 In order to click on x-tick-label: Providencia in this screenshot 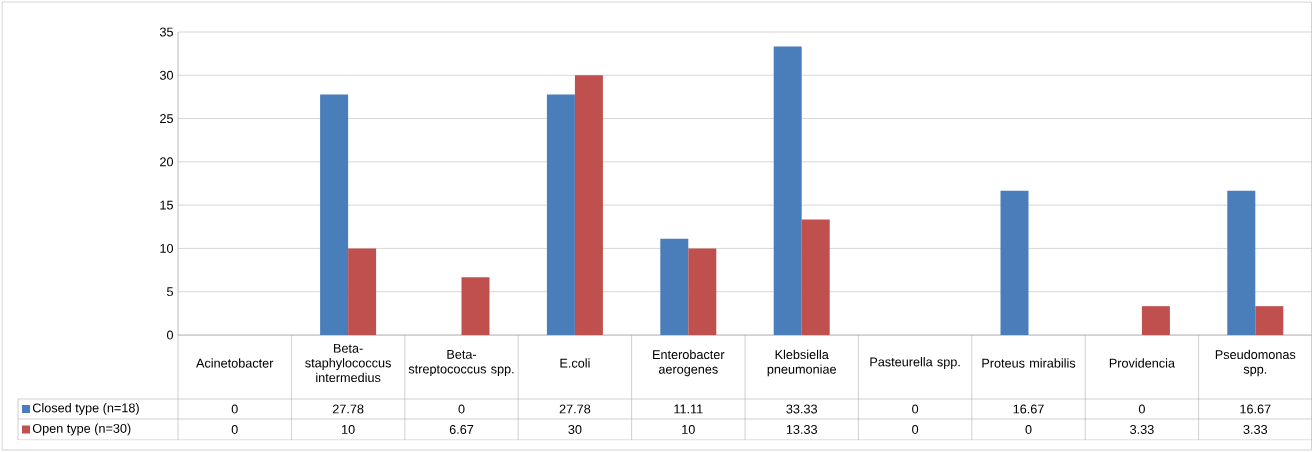, I will do `click(1142, 363)`.